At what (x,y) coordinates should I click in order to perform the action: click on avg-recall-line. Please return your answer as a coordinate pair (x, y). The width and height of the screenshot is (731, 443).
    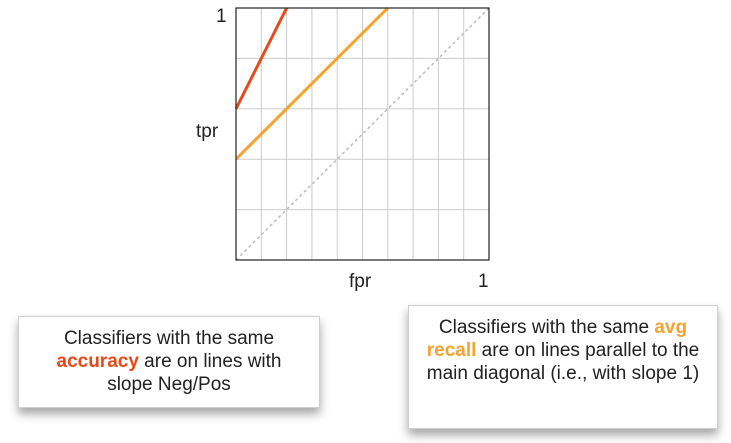
    Looking at the image, I should click on (311, 83).